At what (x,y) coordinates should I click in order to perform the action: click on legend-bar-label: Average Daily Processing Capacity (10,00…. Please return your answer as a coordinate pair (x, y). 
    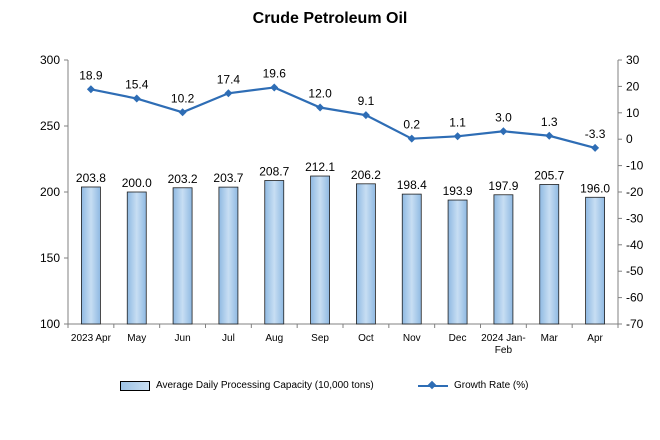
    Looking at the image, I should click on (265, 385).